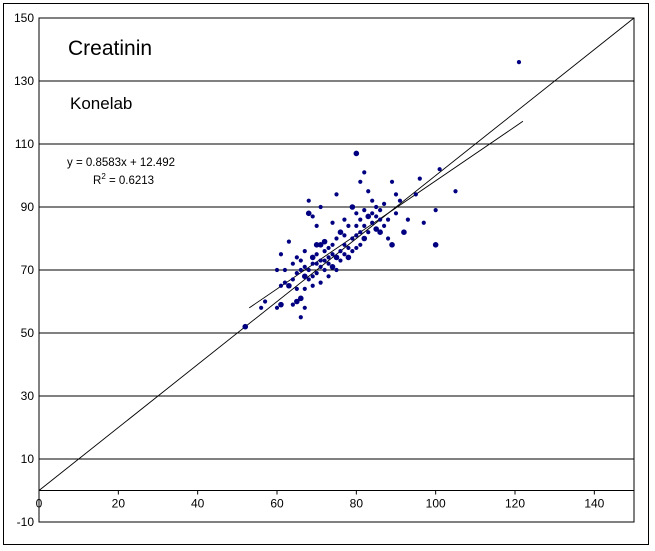  I want to click on y-tick-label: 10, so click(28, 459).